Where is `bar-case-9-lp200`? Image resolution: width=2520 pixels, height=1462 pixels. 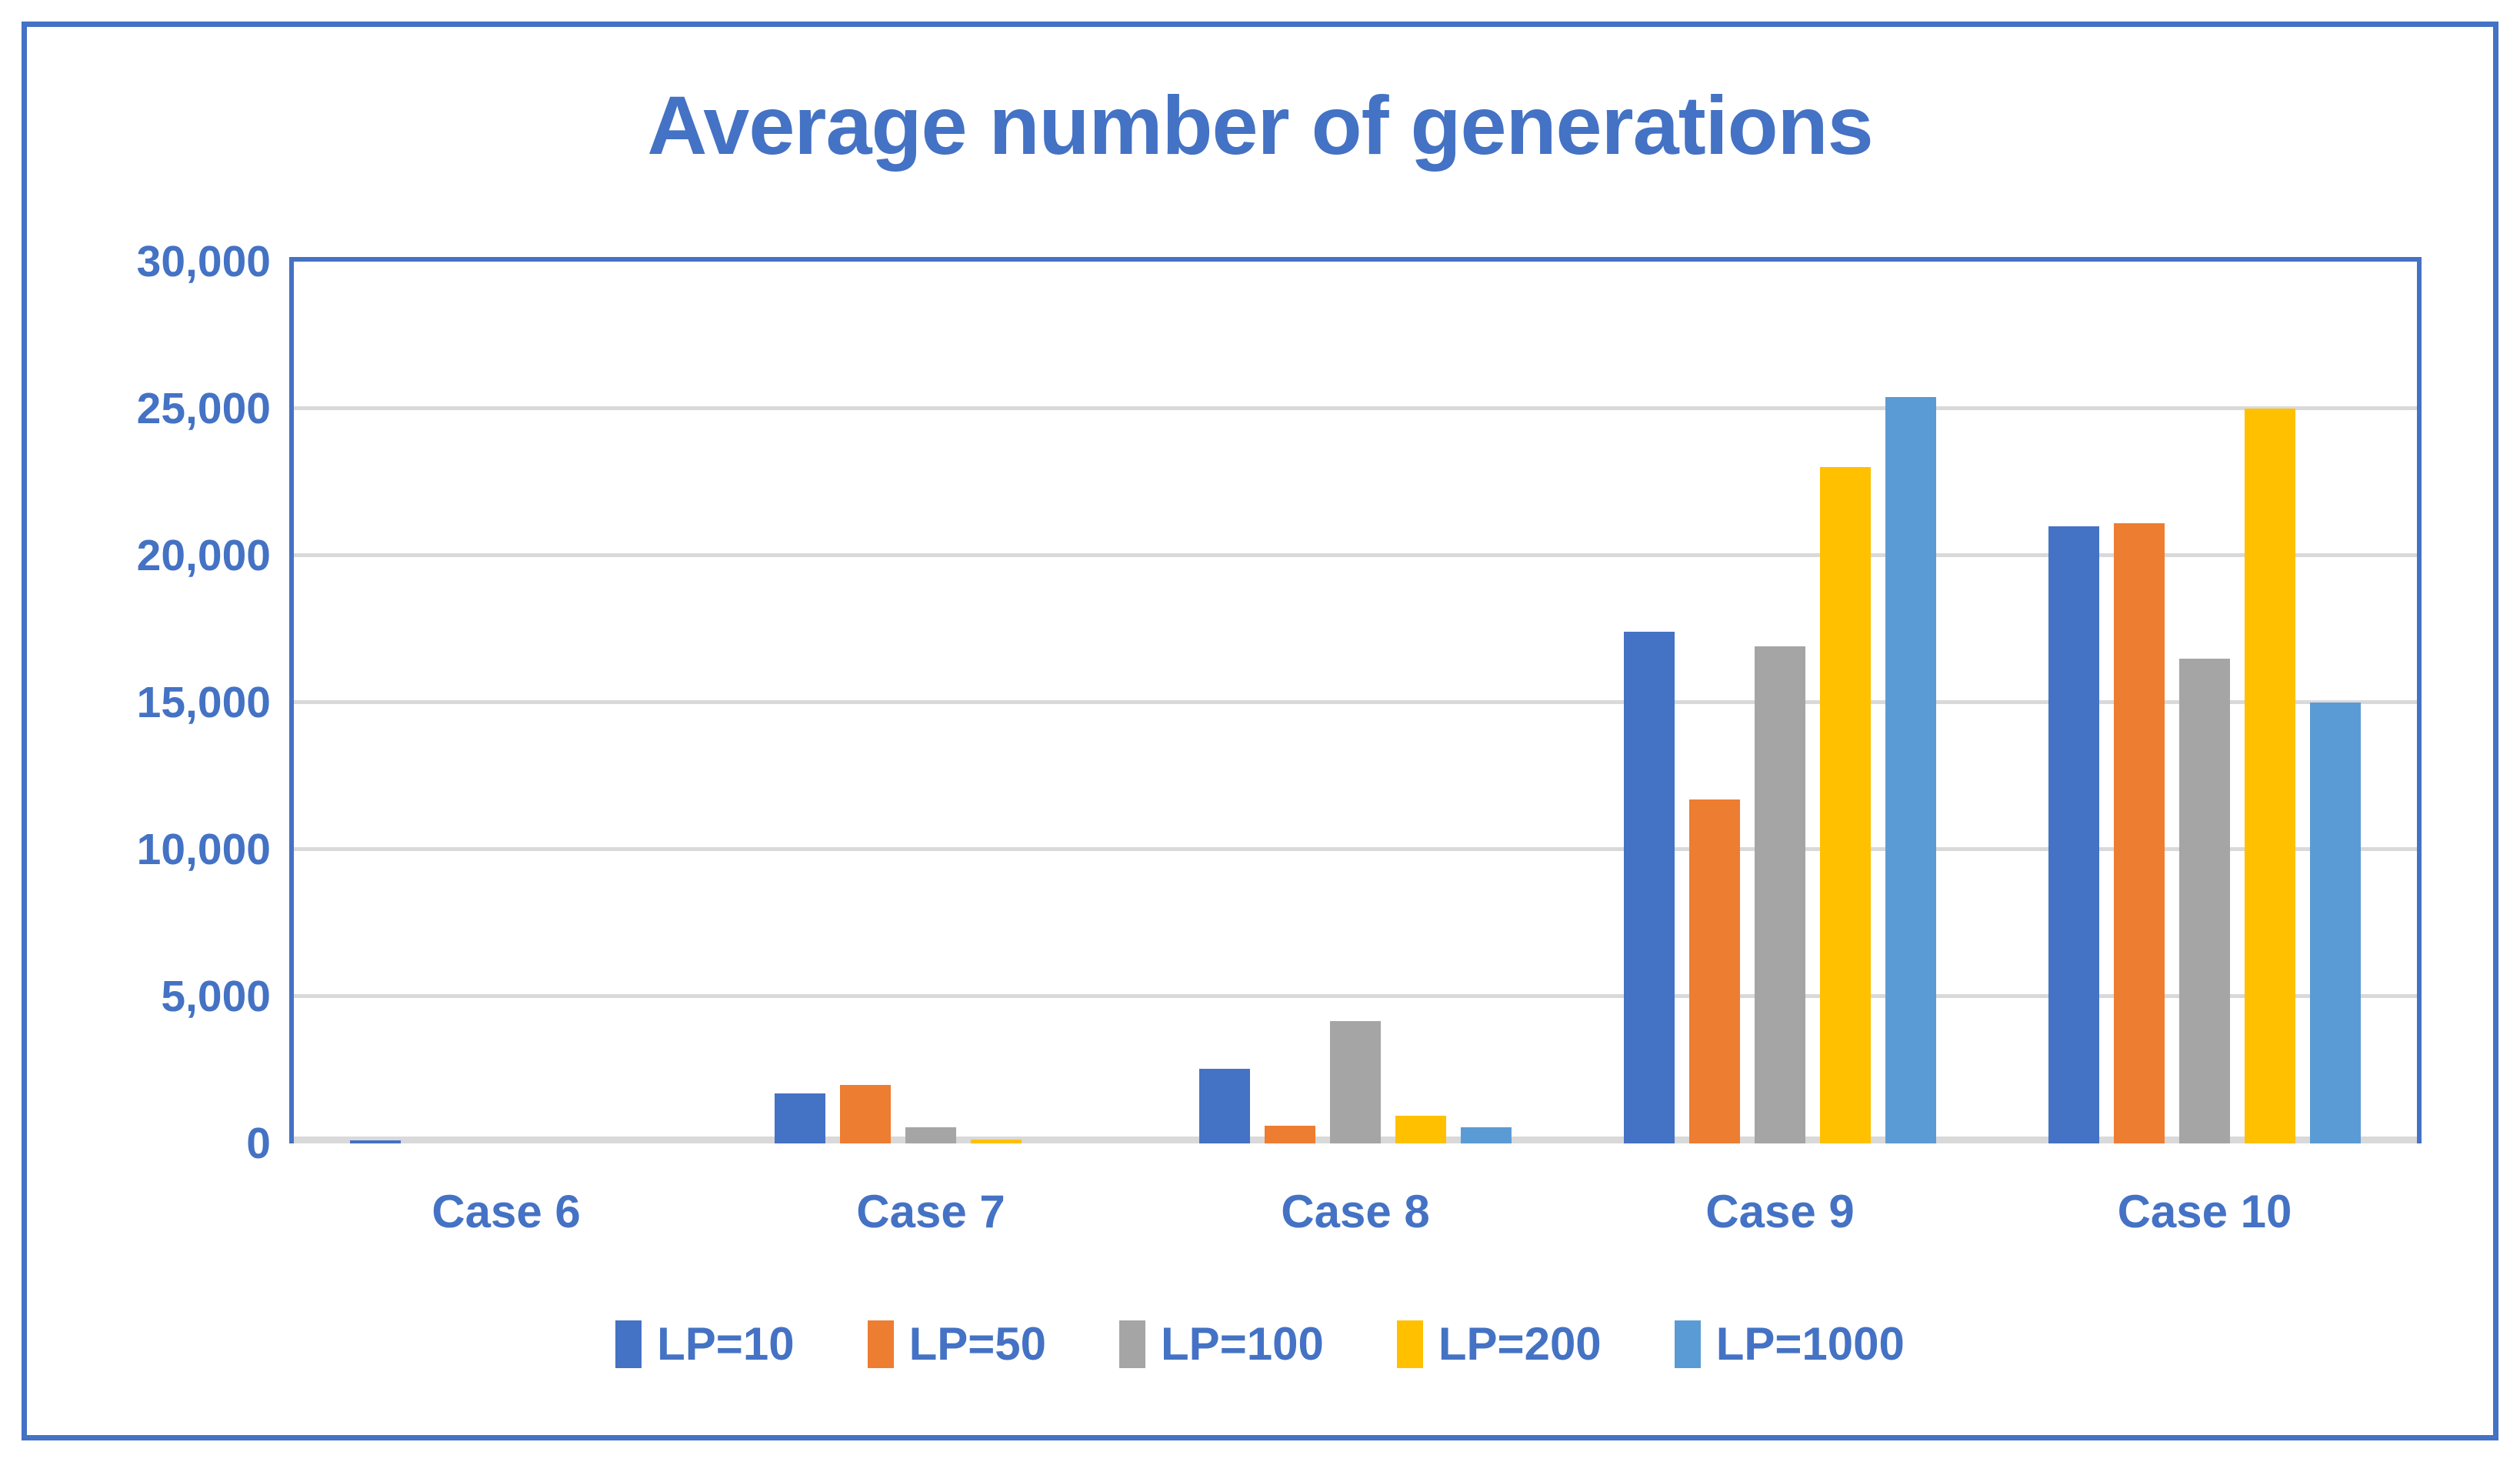
bar-case-9-lp200 is located at coordinates (1846, 805).